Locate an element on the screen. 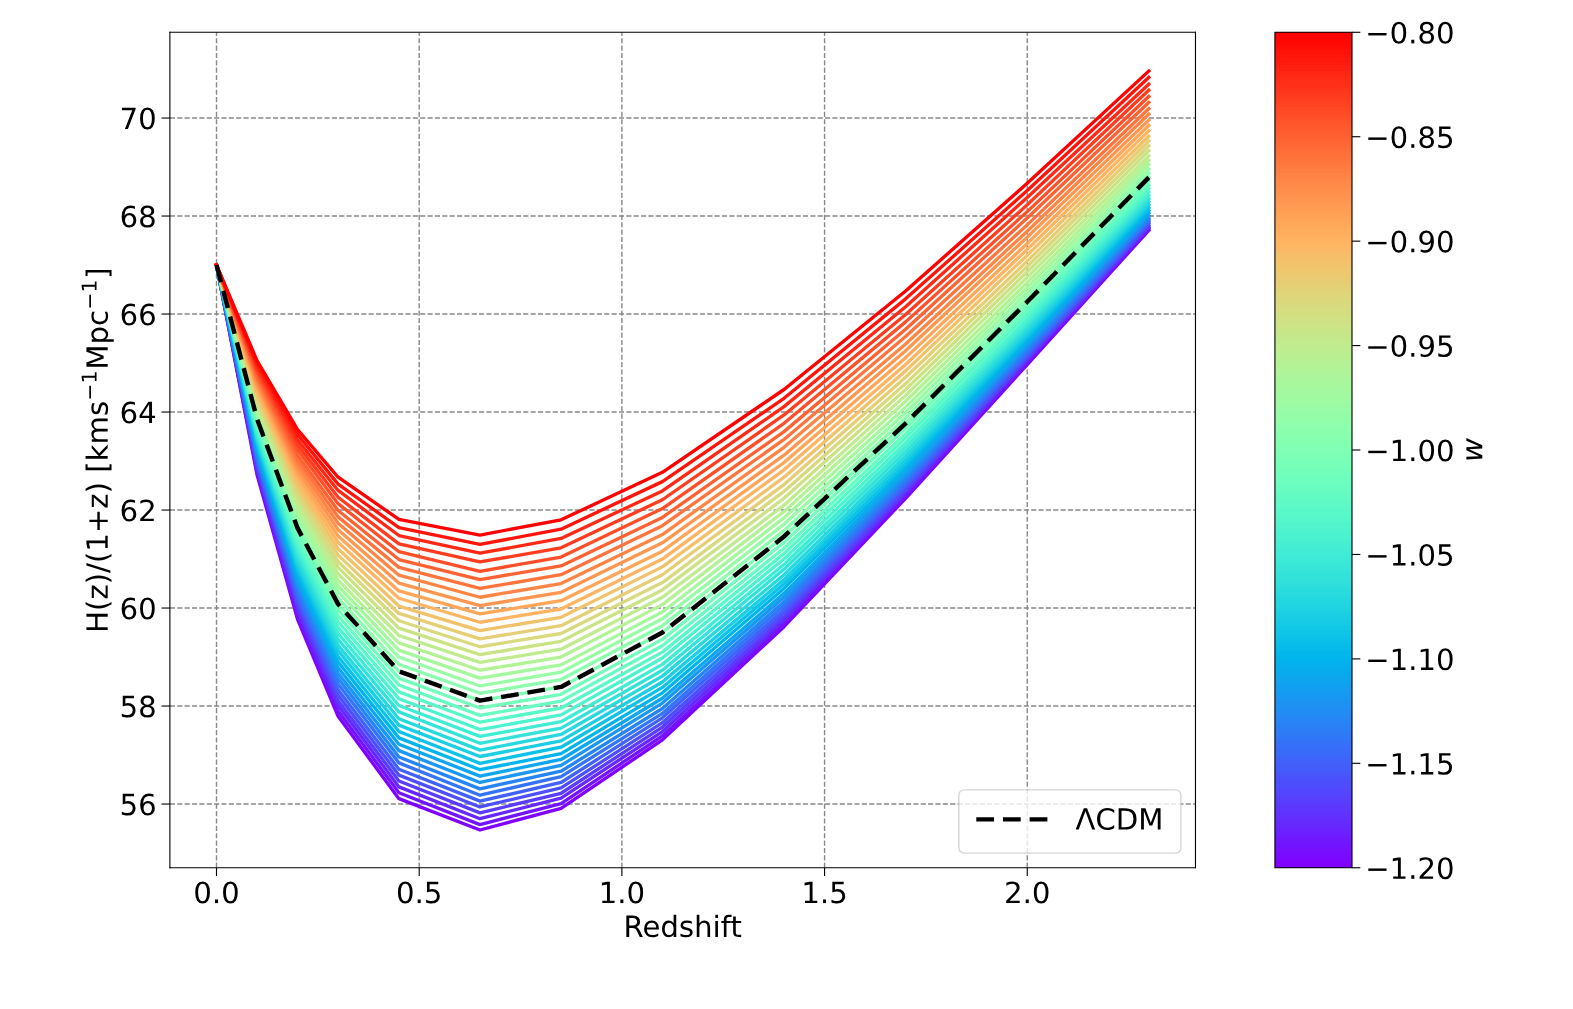 The image size is (1573, 1009). y-tick-label: 60 is located at coordinates (138, 608).